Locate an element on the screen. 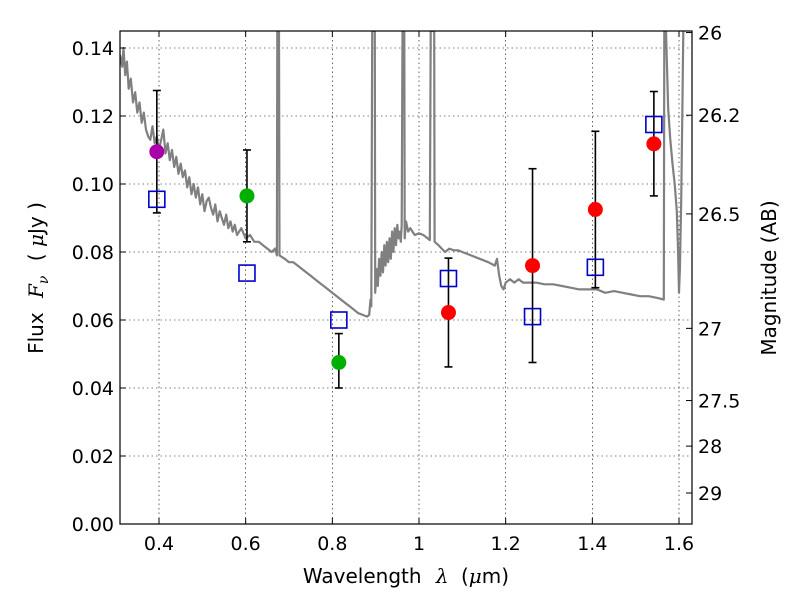 The image size is (800, 600). y2-tick-label: 26 is located at coordinates (710, 34).